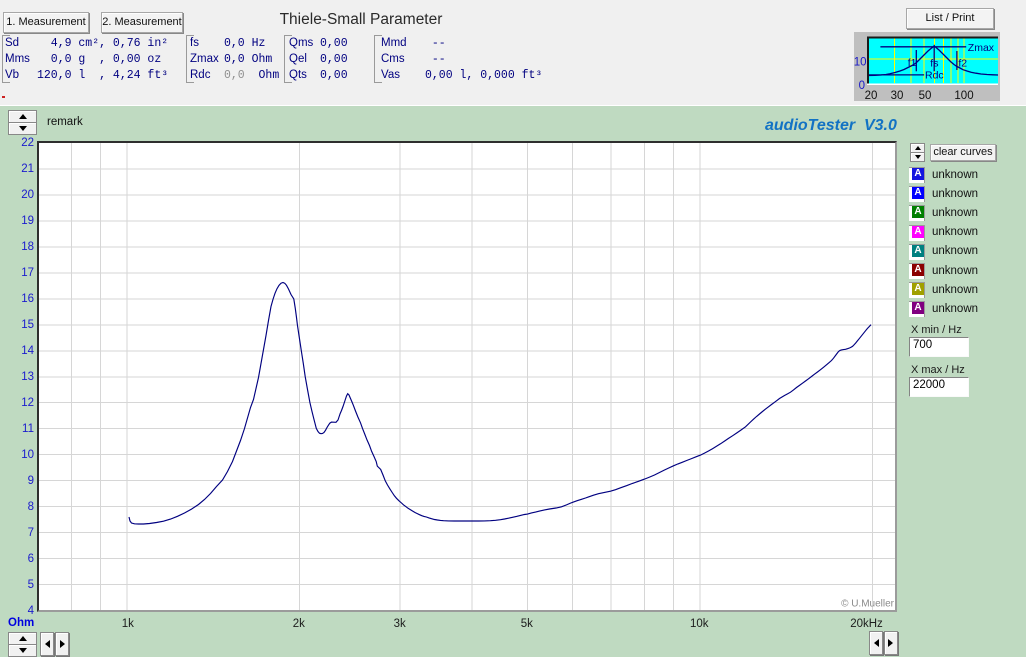 The height and width of the screenshot is (657, 1026). Describe the element at coordinates (912, 63) in the screenshot. I see `svg-text: f1` at that location.